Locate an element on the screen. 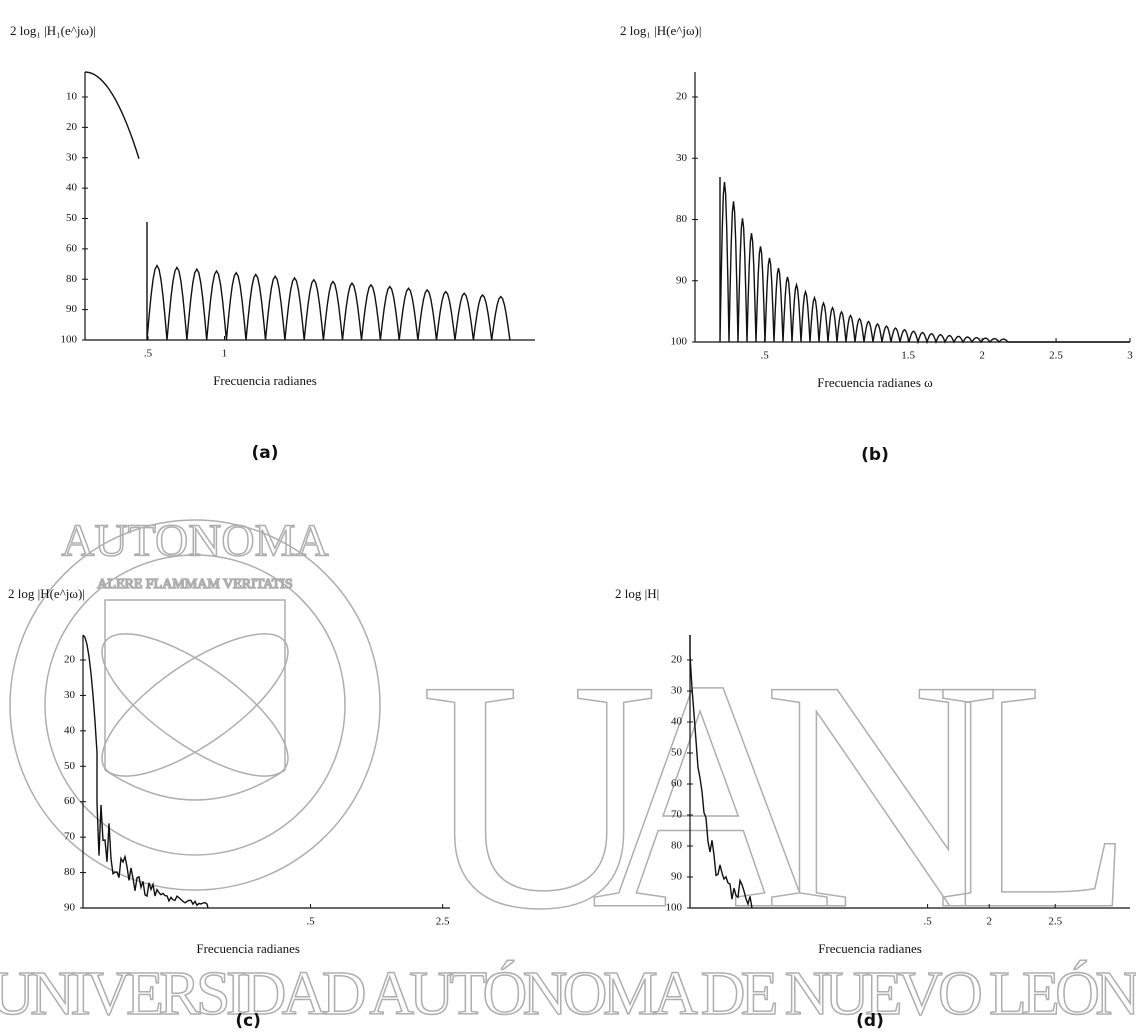 This screenshot has width=1136, height=1032. seal-motto: ALERE FLAMMAM VERITATIS is located at coordinates (194, 584).